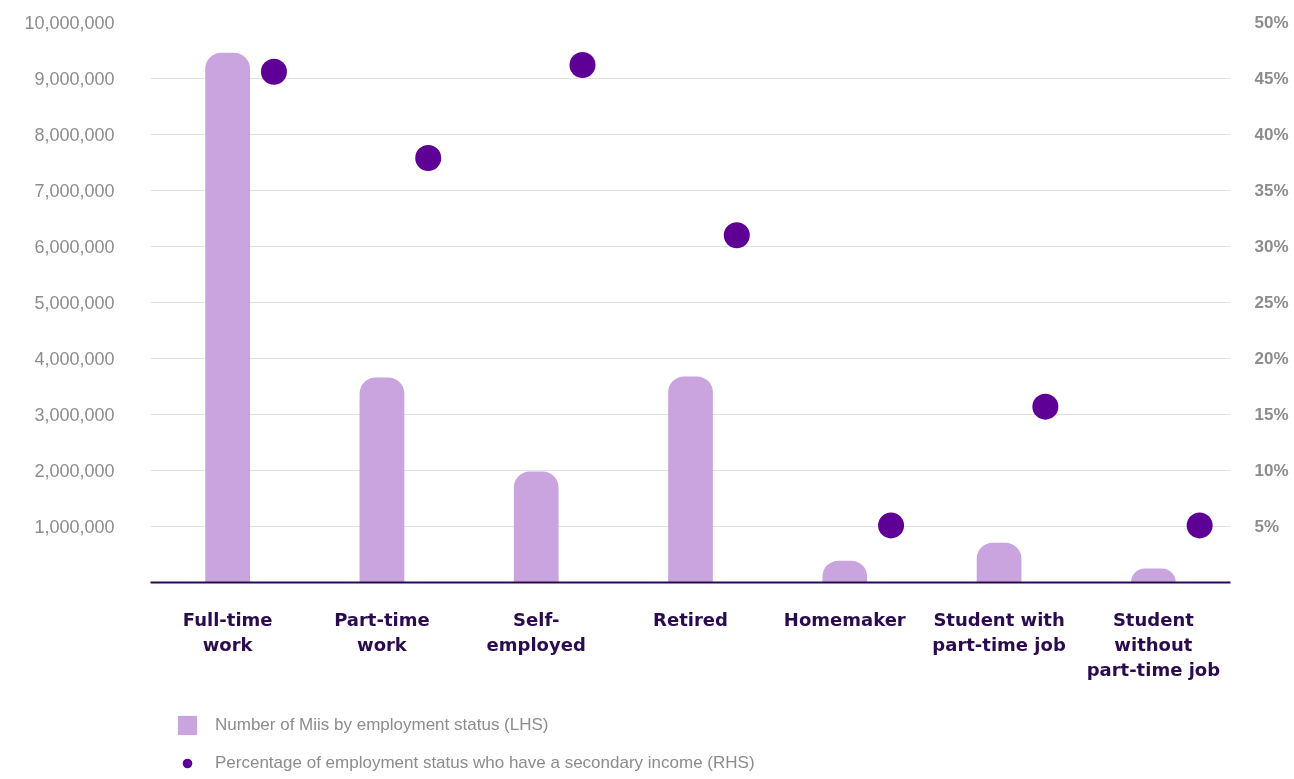 The image size is (1294, 779). I want to click on y-tick-label: 3,000,000, so click(74, 415).